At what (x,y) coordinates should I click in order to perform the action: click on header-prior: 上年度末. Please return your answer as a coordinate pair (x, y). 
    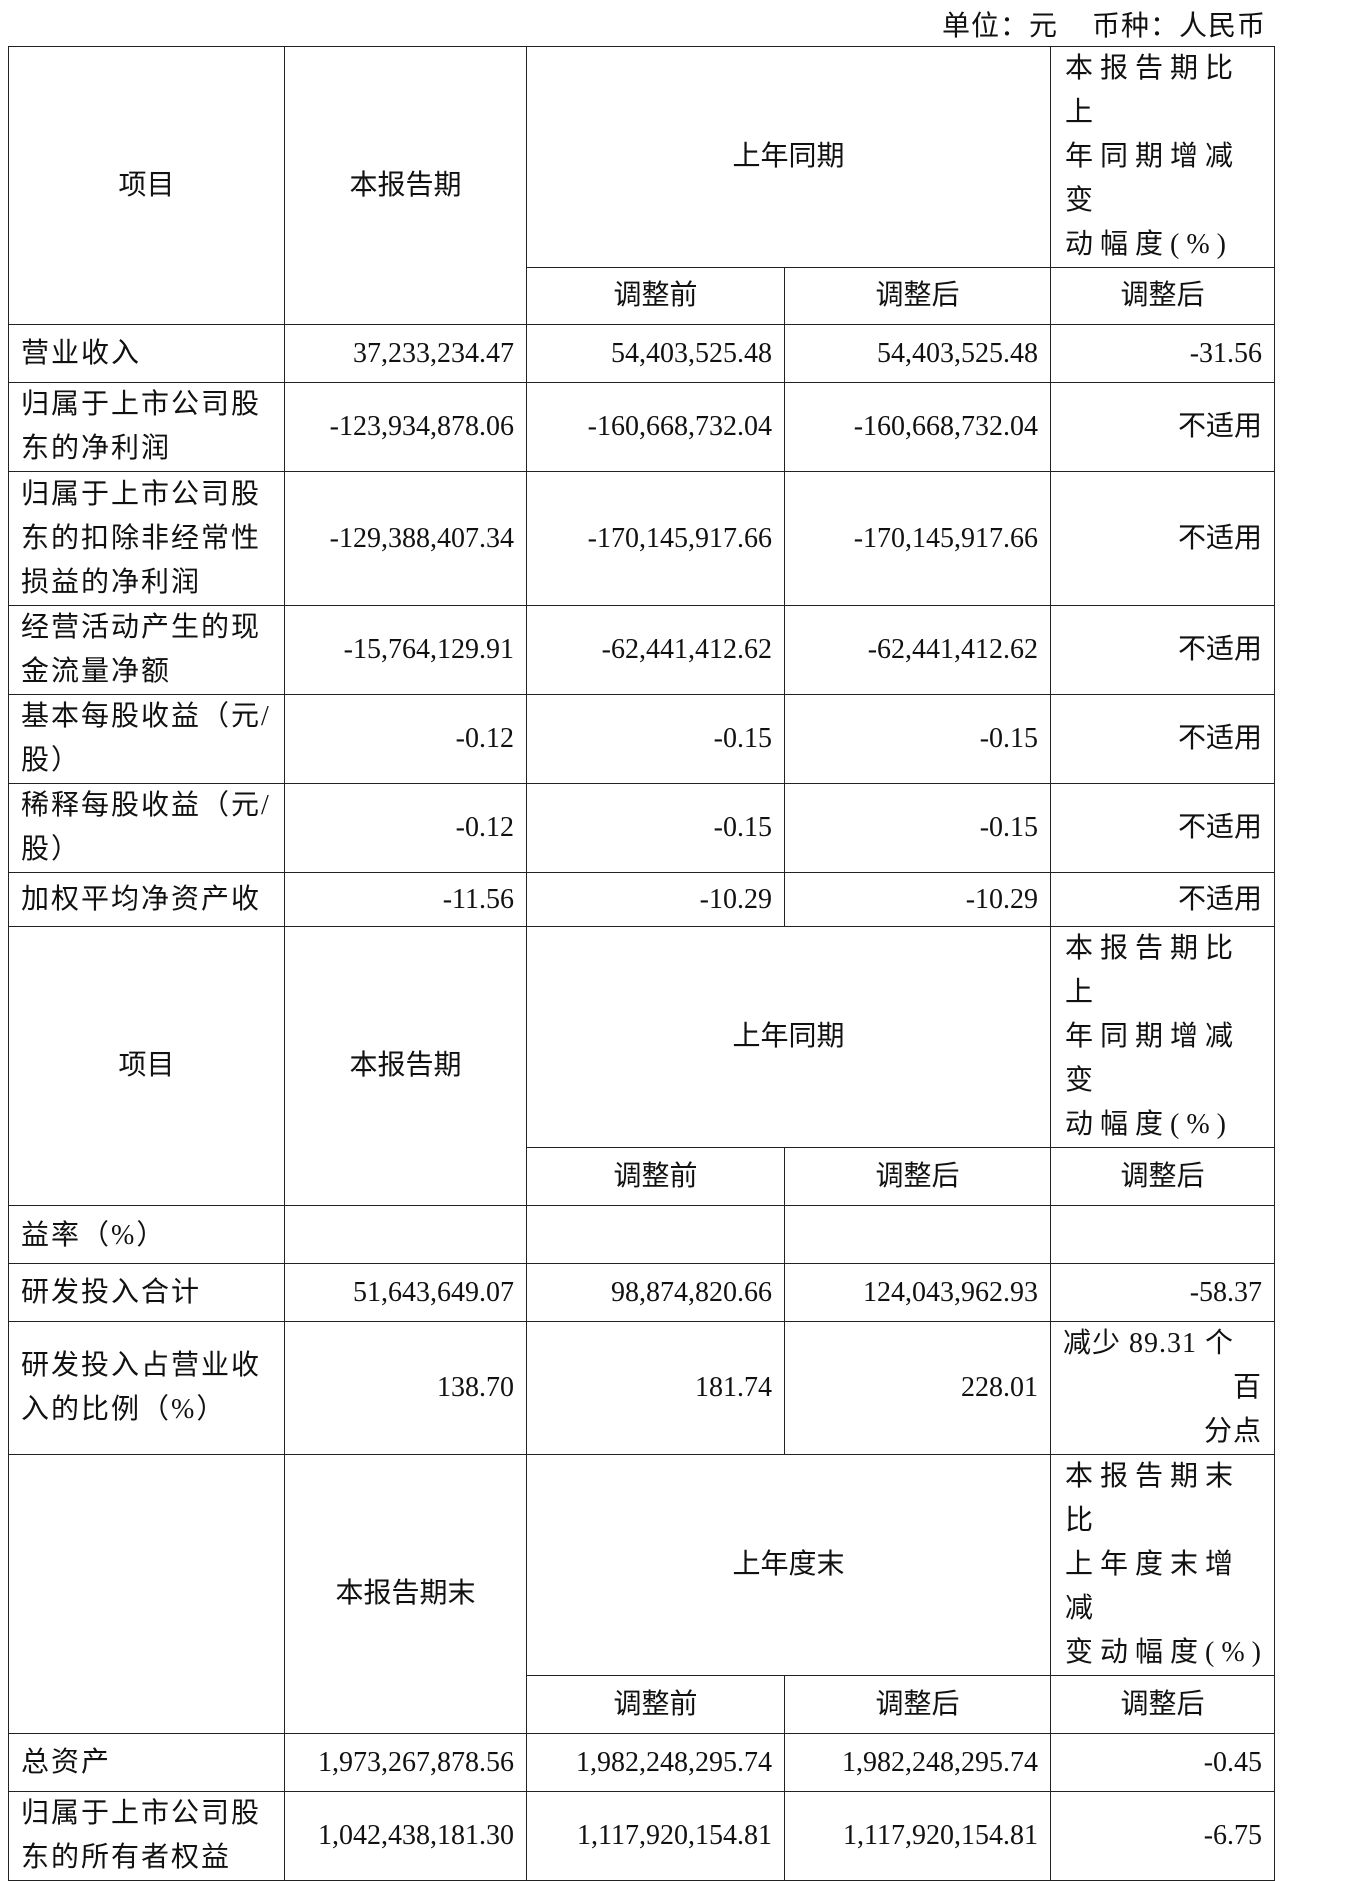
    Looking at the image, I should click on (788, 1565).